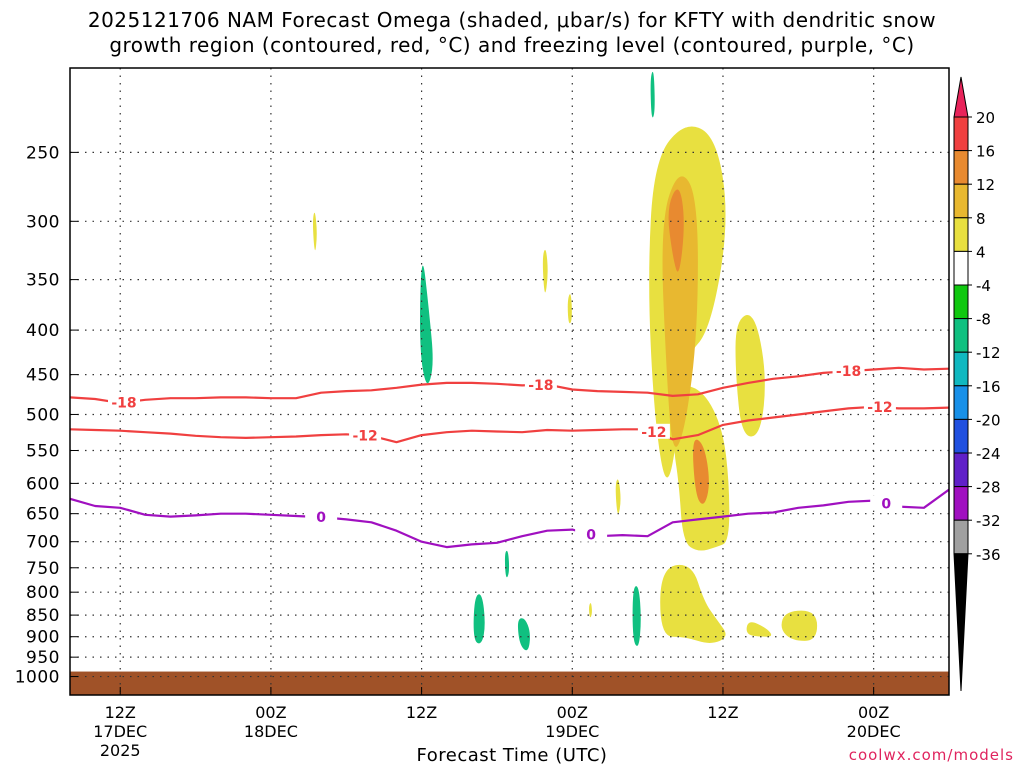 This screenshot has height=768, width=1024. Describe the element at coordinates (509, 683) in the screenshot. I see `terrain-fill` at that location.